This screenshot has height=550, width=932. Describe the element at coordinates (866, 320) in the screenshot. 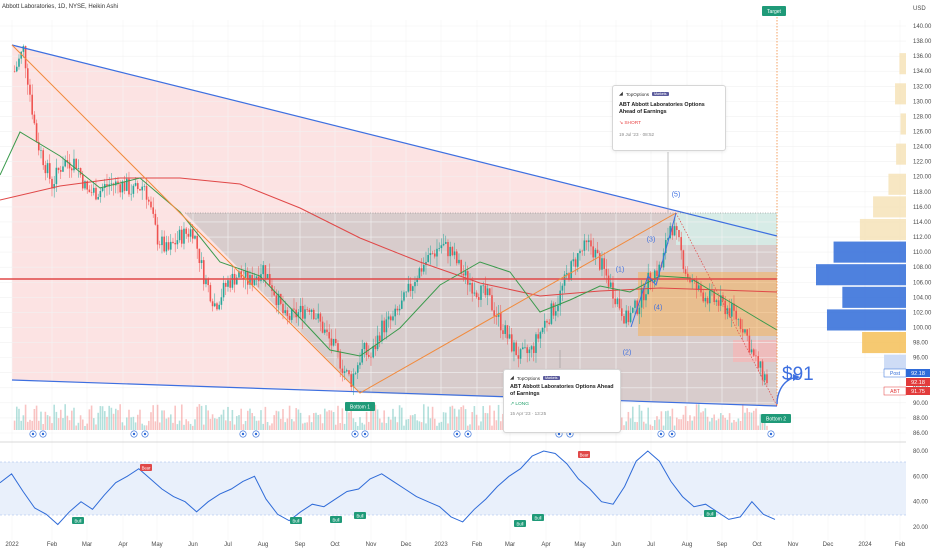

I see `volume-profile-bar` at that location.